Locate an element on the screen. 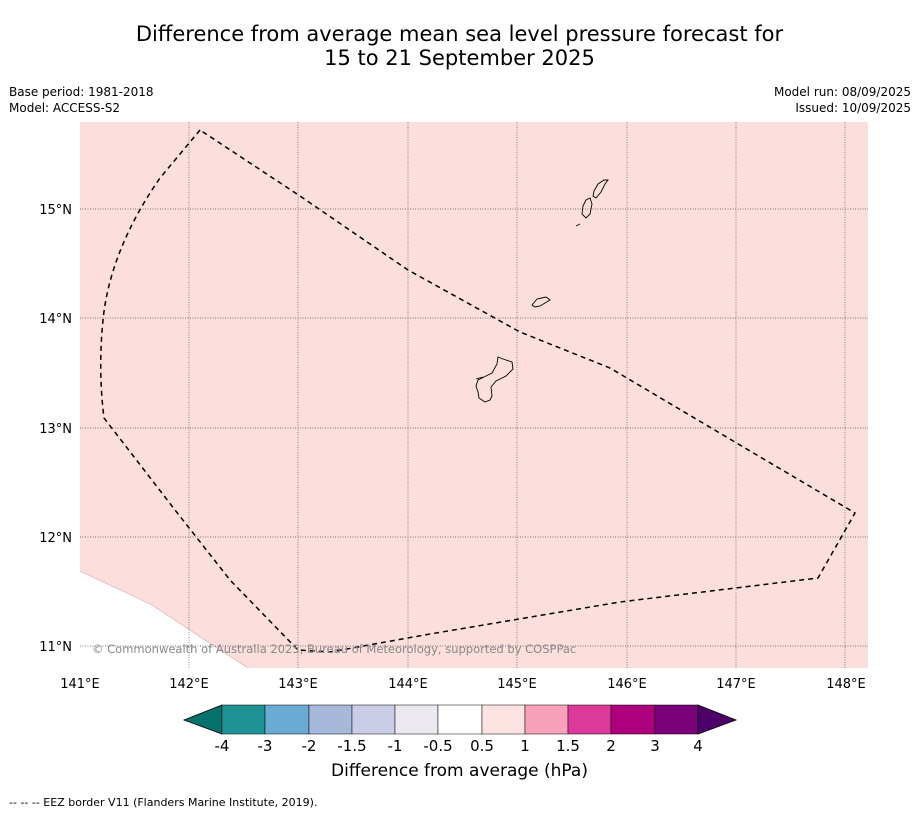 The width and height of the screenshot is (919, 816). colorbar: -4 -3 -2 -1.5 -1 -0.5 0.5 1 1.5 2 3 4 is located at coordinates (460, 729).